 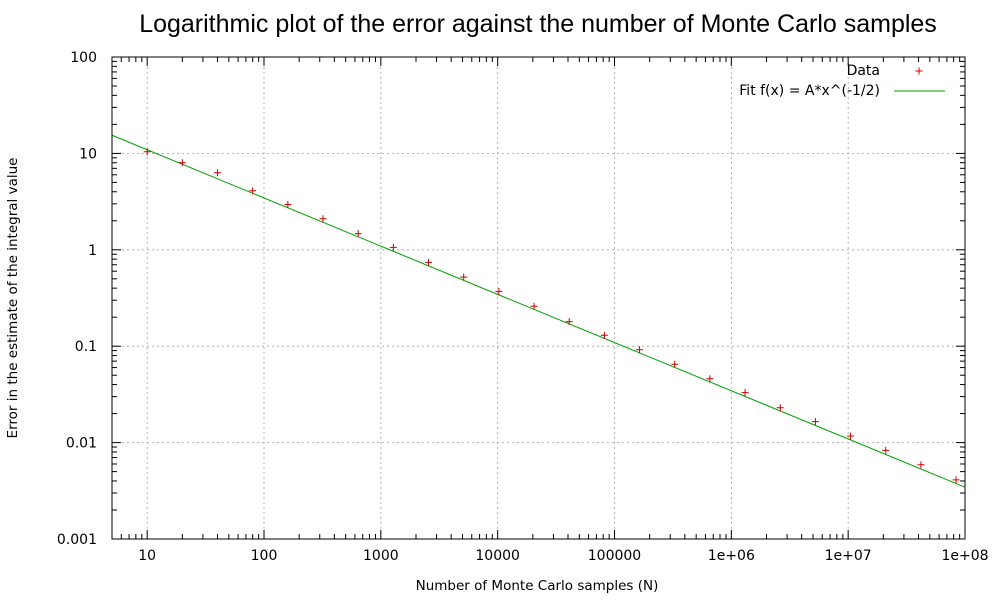 What do you see at coordinates (848, 556) in the screenshot?
I see `x-tick-label: 1e+07` at bounding box center [848, 556].